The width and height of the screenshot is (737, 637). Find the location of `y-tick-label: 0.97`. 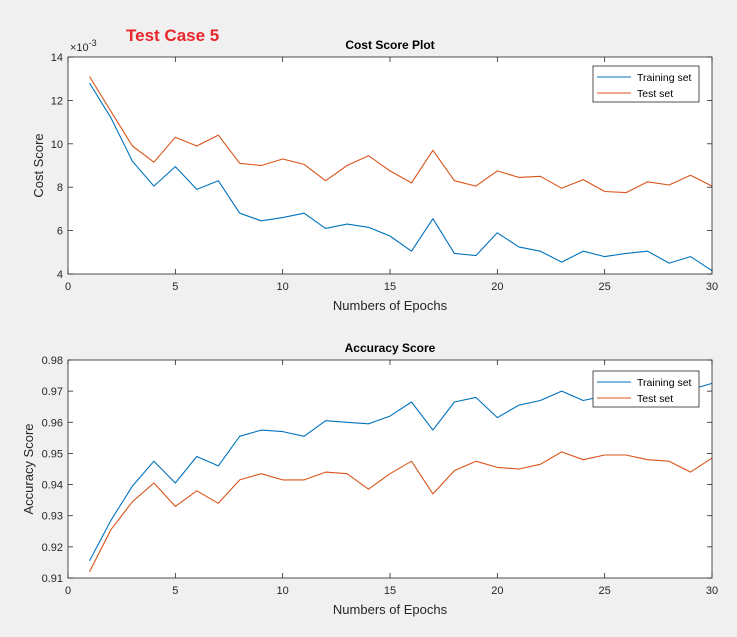

y-tick-label: 0.97 is located at coordinates (52, 392).